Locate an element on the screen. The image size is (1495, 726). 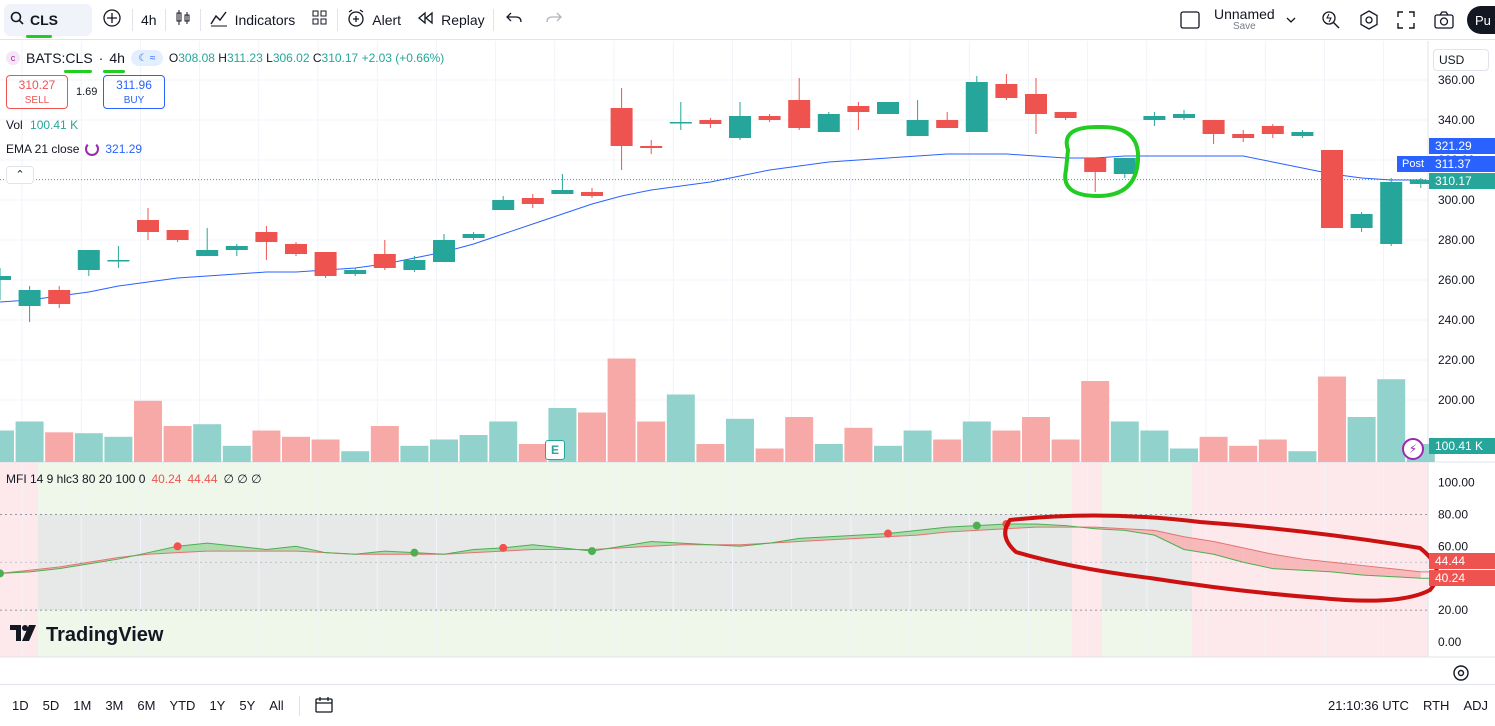
earnings-marker: E is located at coordinates (555, 450).